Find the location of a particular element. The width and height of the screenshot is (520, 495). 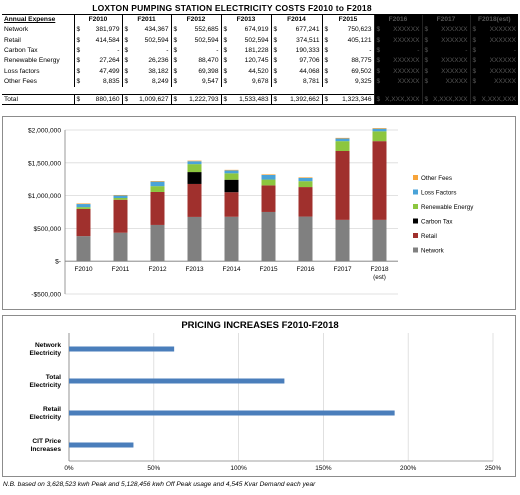

row-label: Total is located at coordinates (38, 100).